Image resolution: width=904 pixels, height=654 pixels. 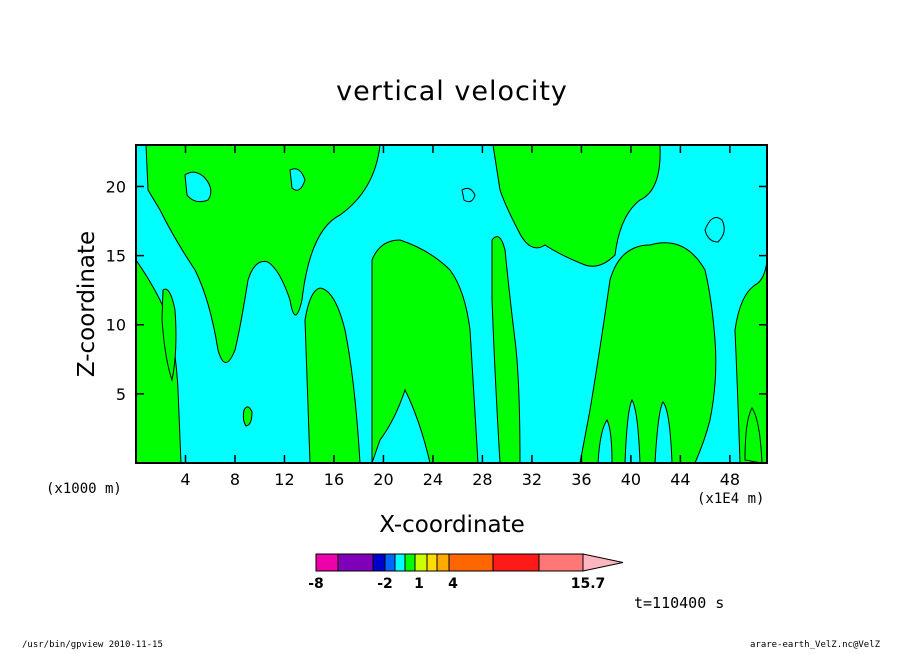 What do you see at coordinates (383, 479) in the screenshot?
I see `x-tick-label: 20` at bounding box center [383, 479].